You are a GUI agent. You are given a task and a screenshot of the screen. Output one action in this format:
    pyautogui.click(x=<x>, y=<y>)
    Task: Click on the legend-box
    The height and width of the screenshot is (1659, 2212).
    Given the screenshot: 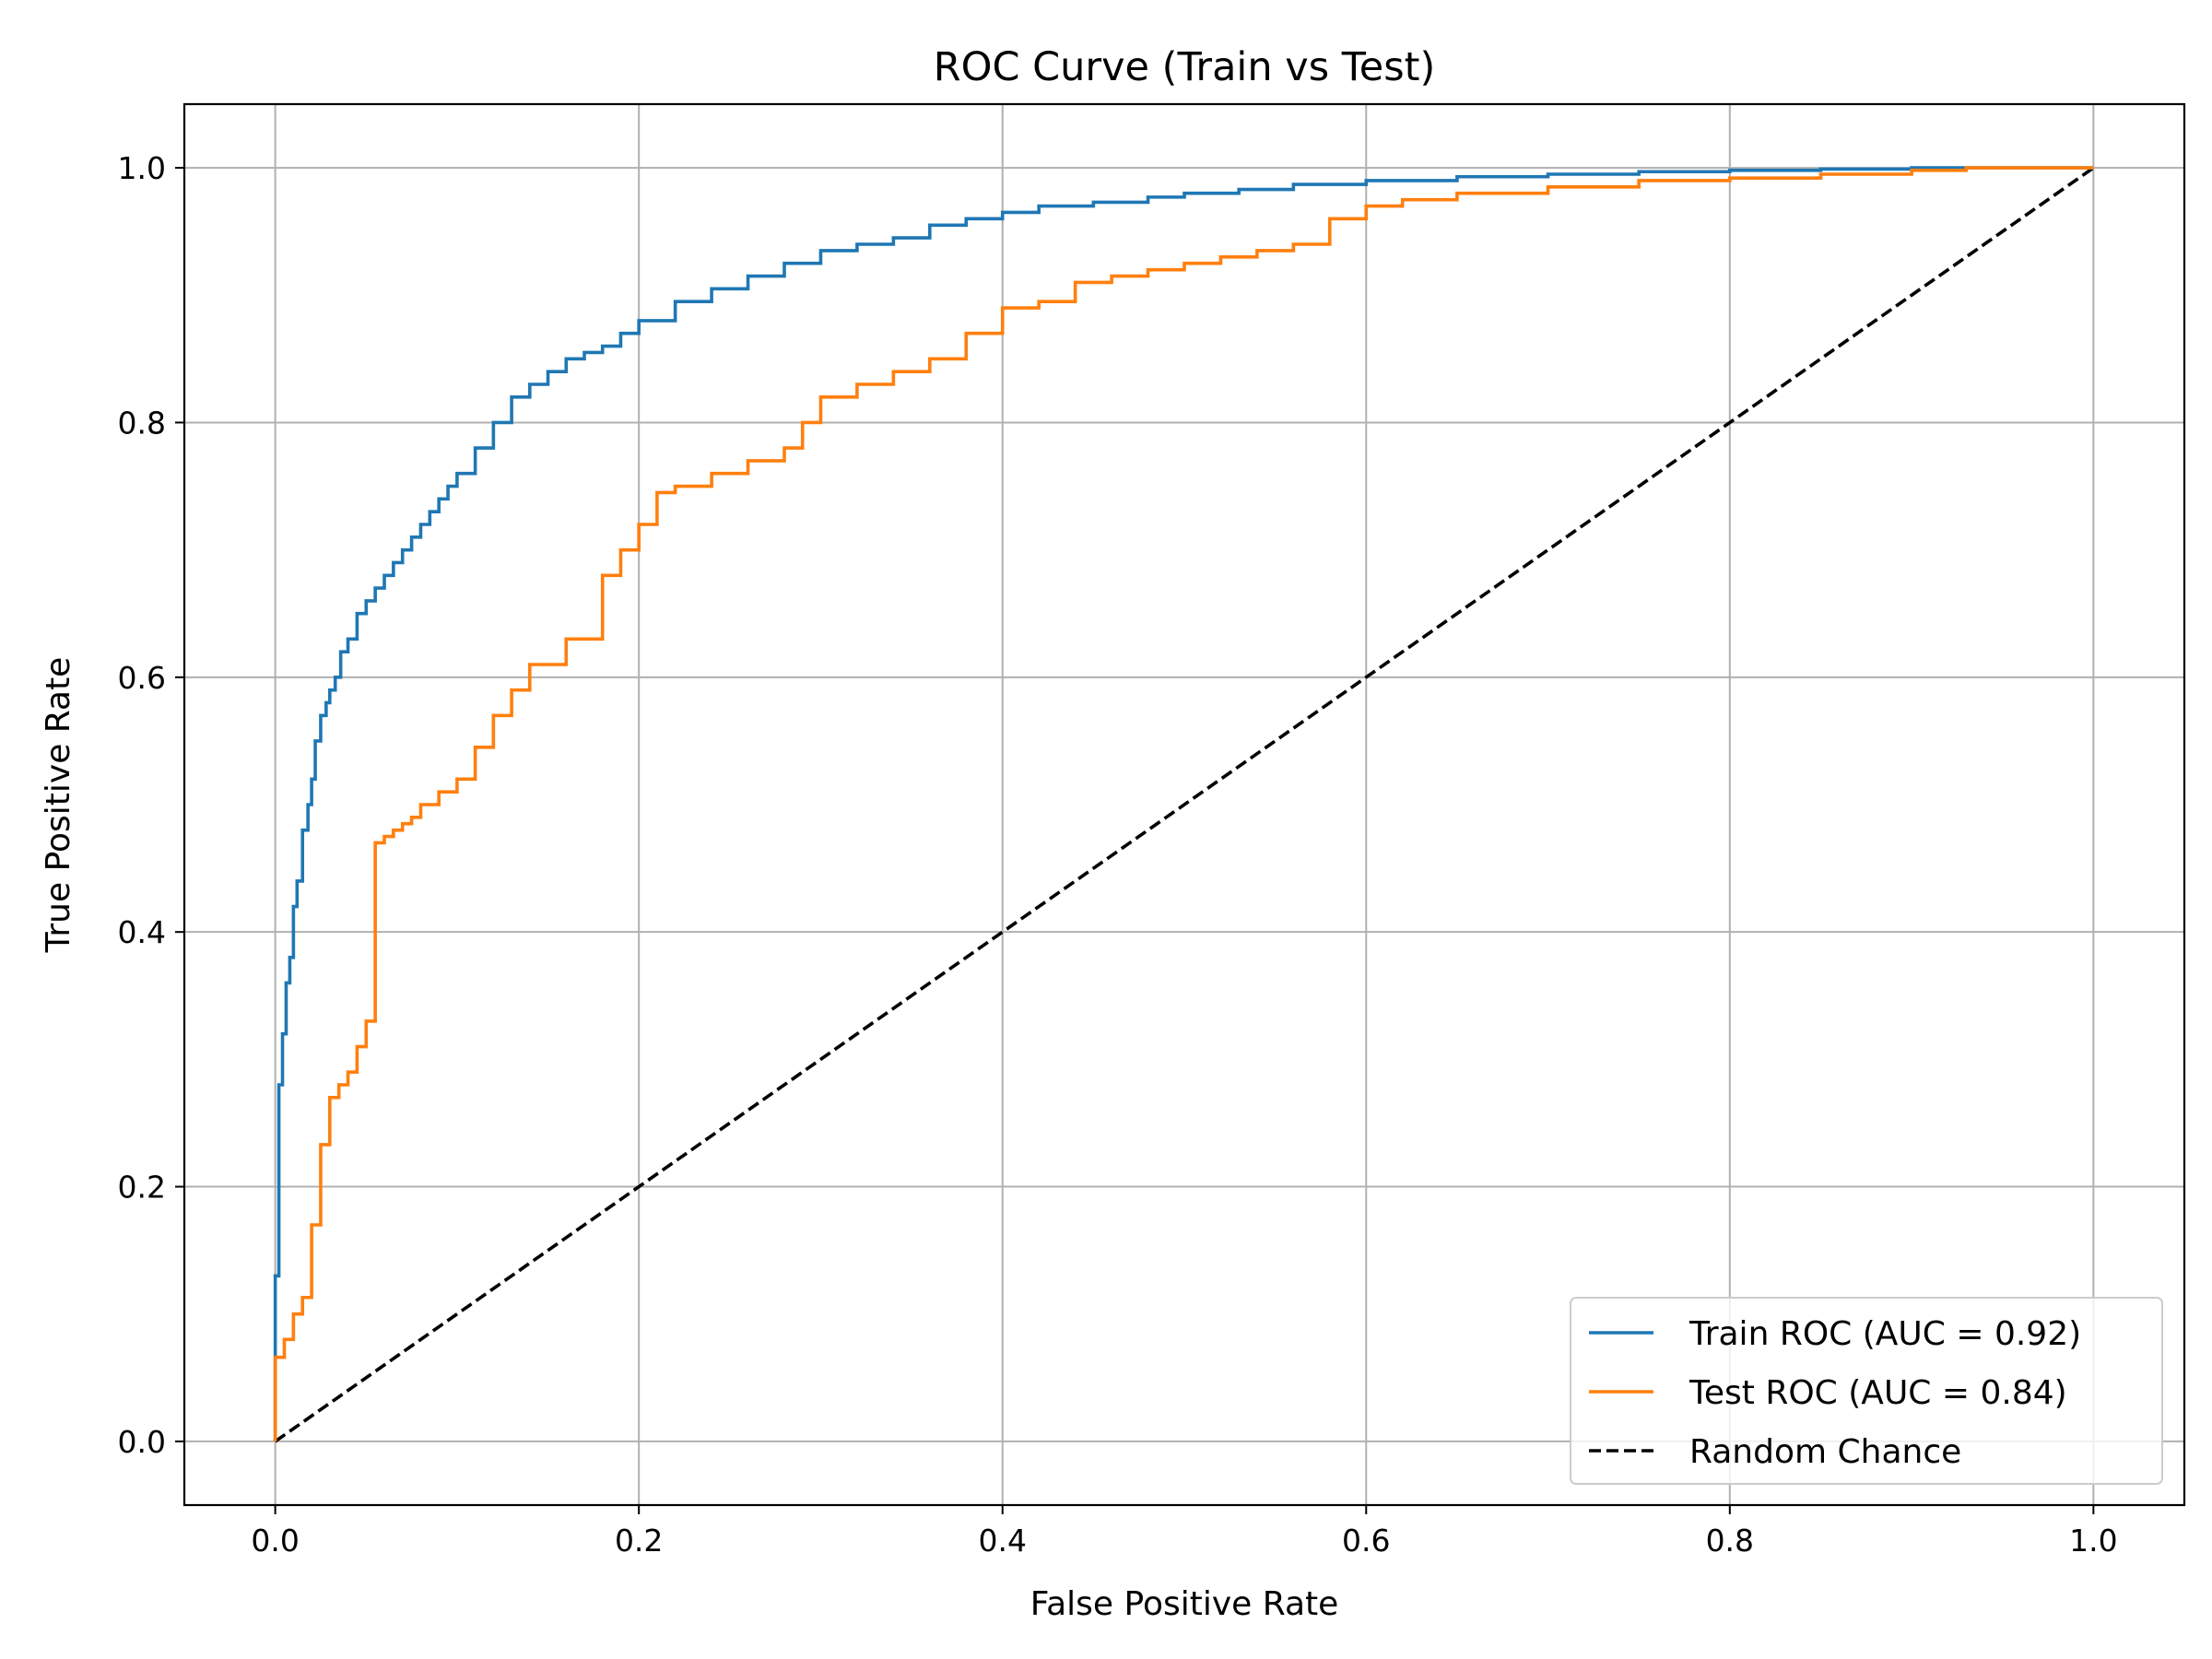 What is the action you would take?
    pyautogui.click(x=1866, y=1391)
    